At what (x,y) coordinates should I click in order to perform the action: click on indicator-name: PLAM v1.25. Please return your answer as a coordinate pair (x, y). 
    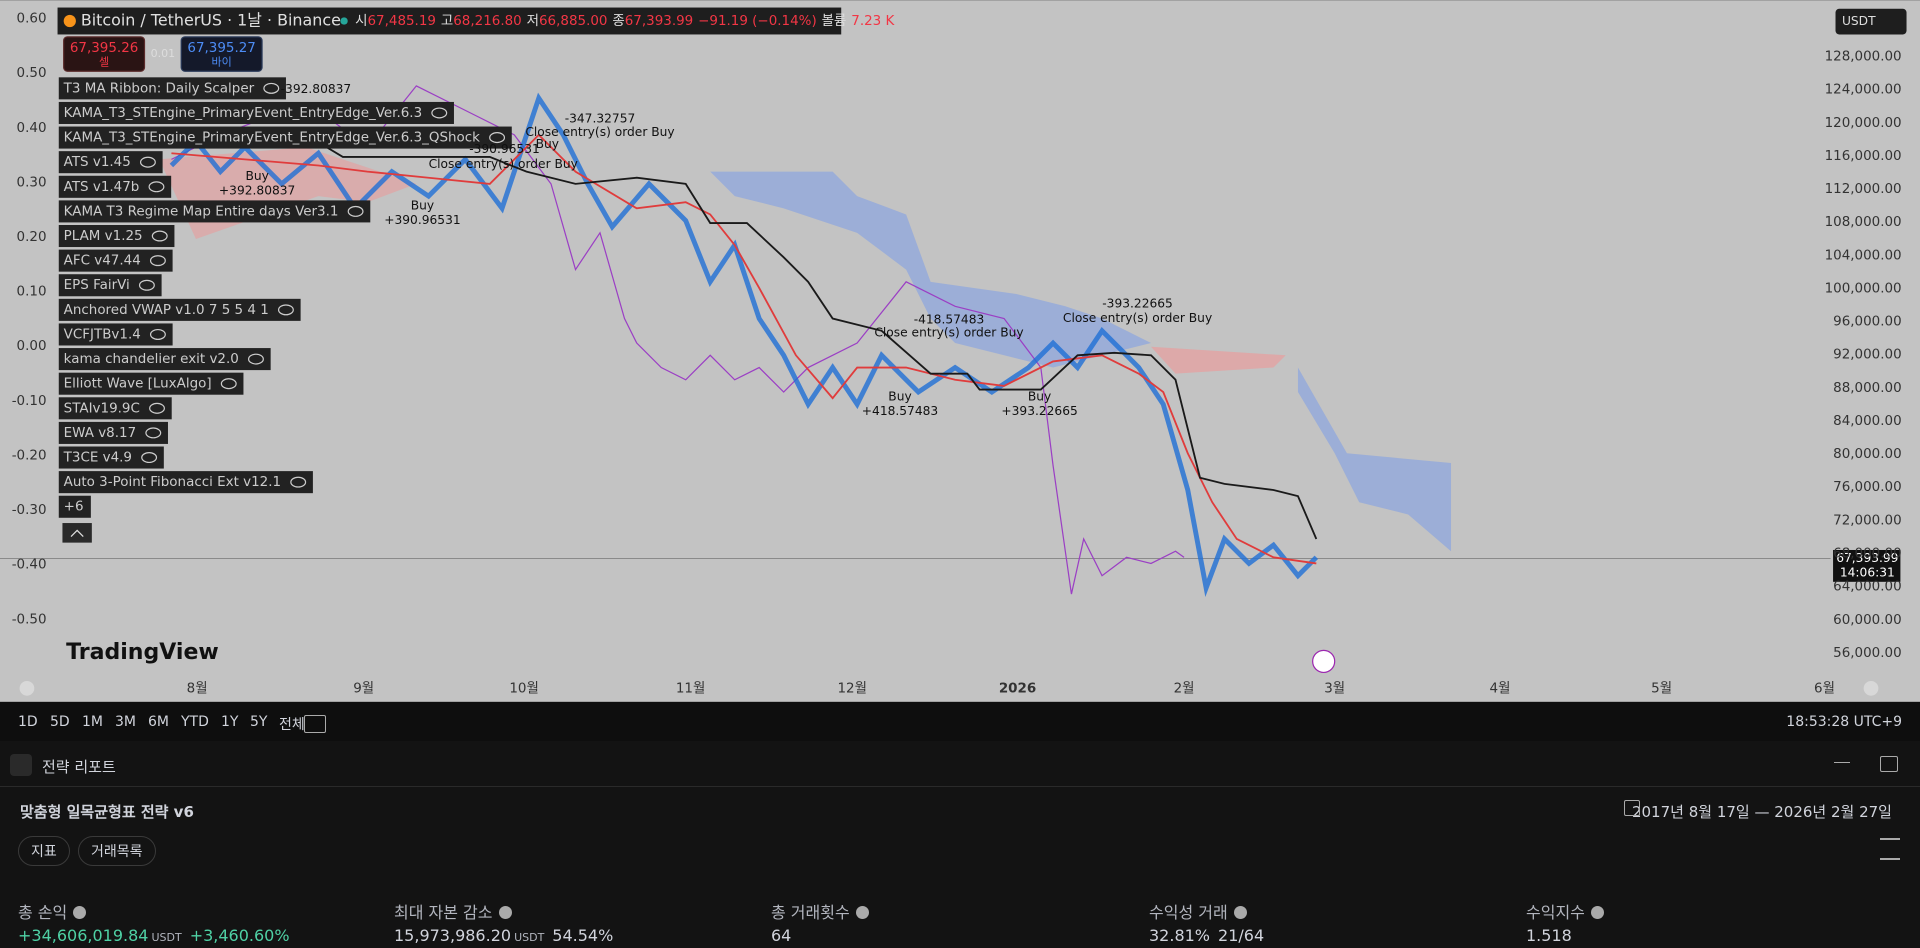
    Looking at the image, I should click on (103, 236).